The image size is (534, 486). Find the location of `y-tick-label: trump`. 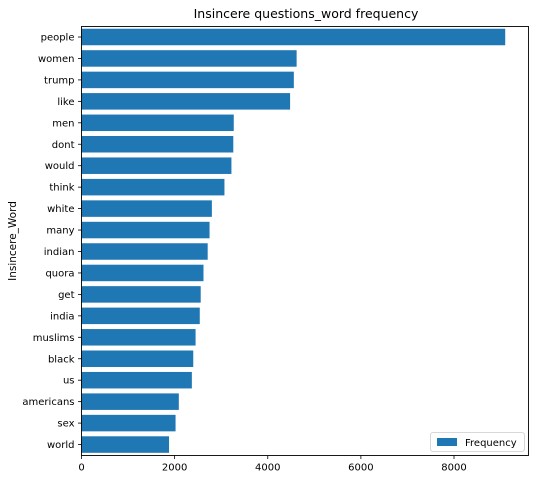

y-tick-label: trump is located at coordinates (59, 80).